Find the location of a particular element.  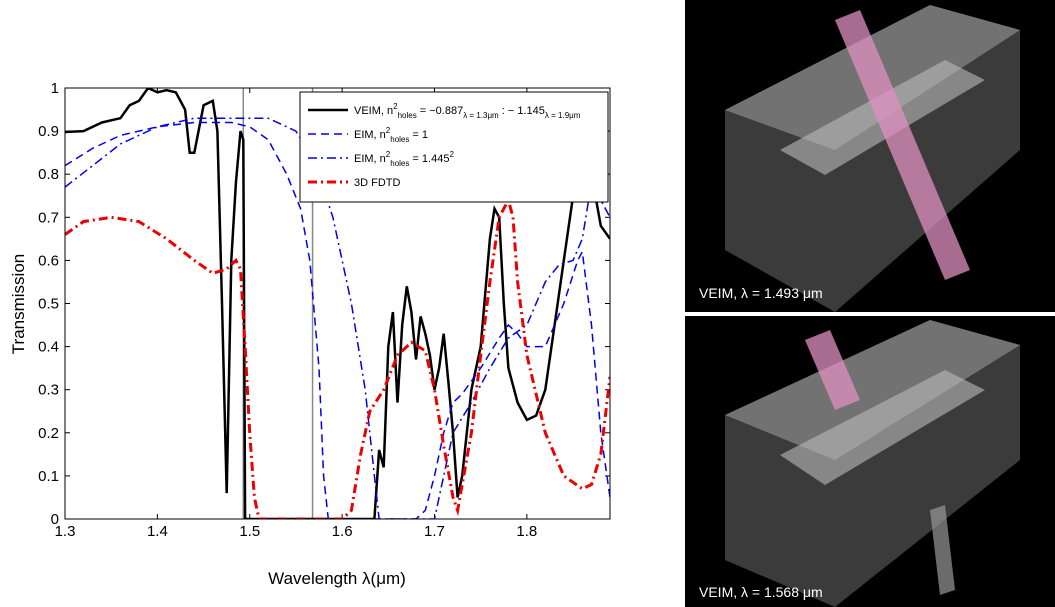

legend-label-part: = 1.445 is located at coordinates (429, 159).